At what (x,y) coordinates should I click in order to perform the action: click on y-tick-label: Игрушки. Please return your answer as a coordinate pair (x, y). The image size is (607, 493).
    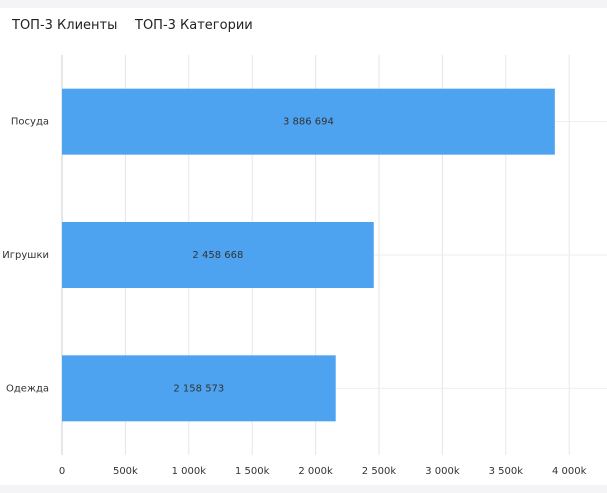
    Looking at the image, I should click on (25, 255).